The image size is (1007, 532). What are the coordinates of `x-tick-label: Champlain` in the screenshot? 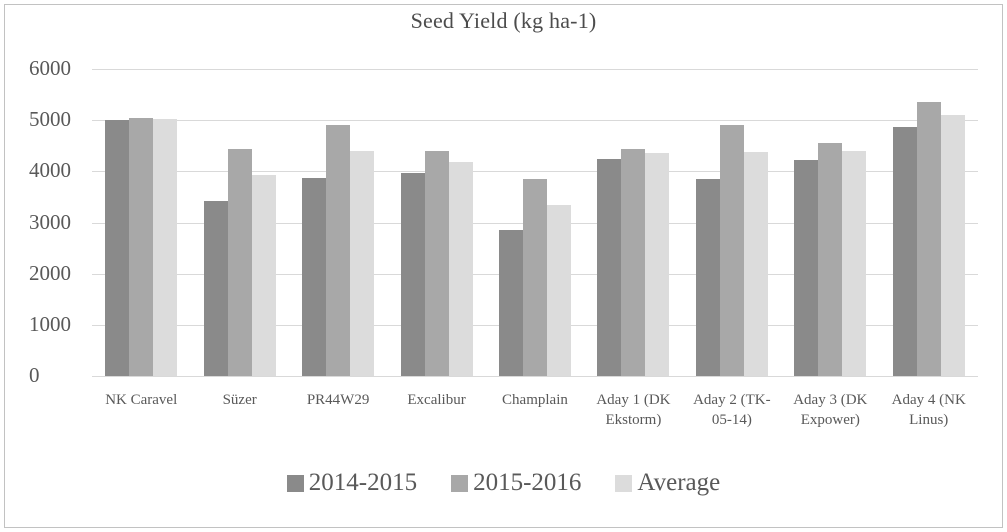 It's located at (535, 400).